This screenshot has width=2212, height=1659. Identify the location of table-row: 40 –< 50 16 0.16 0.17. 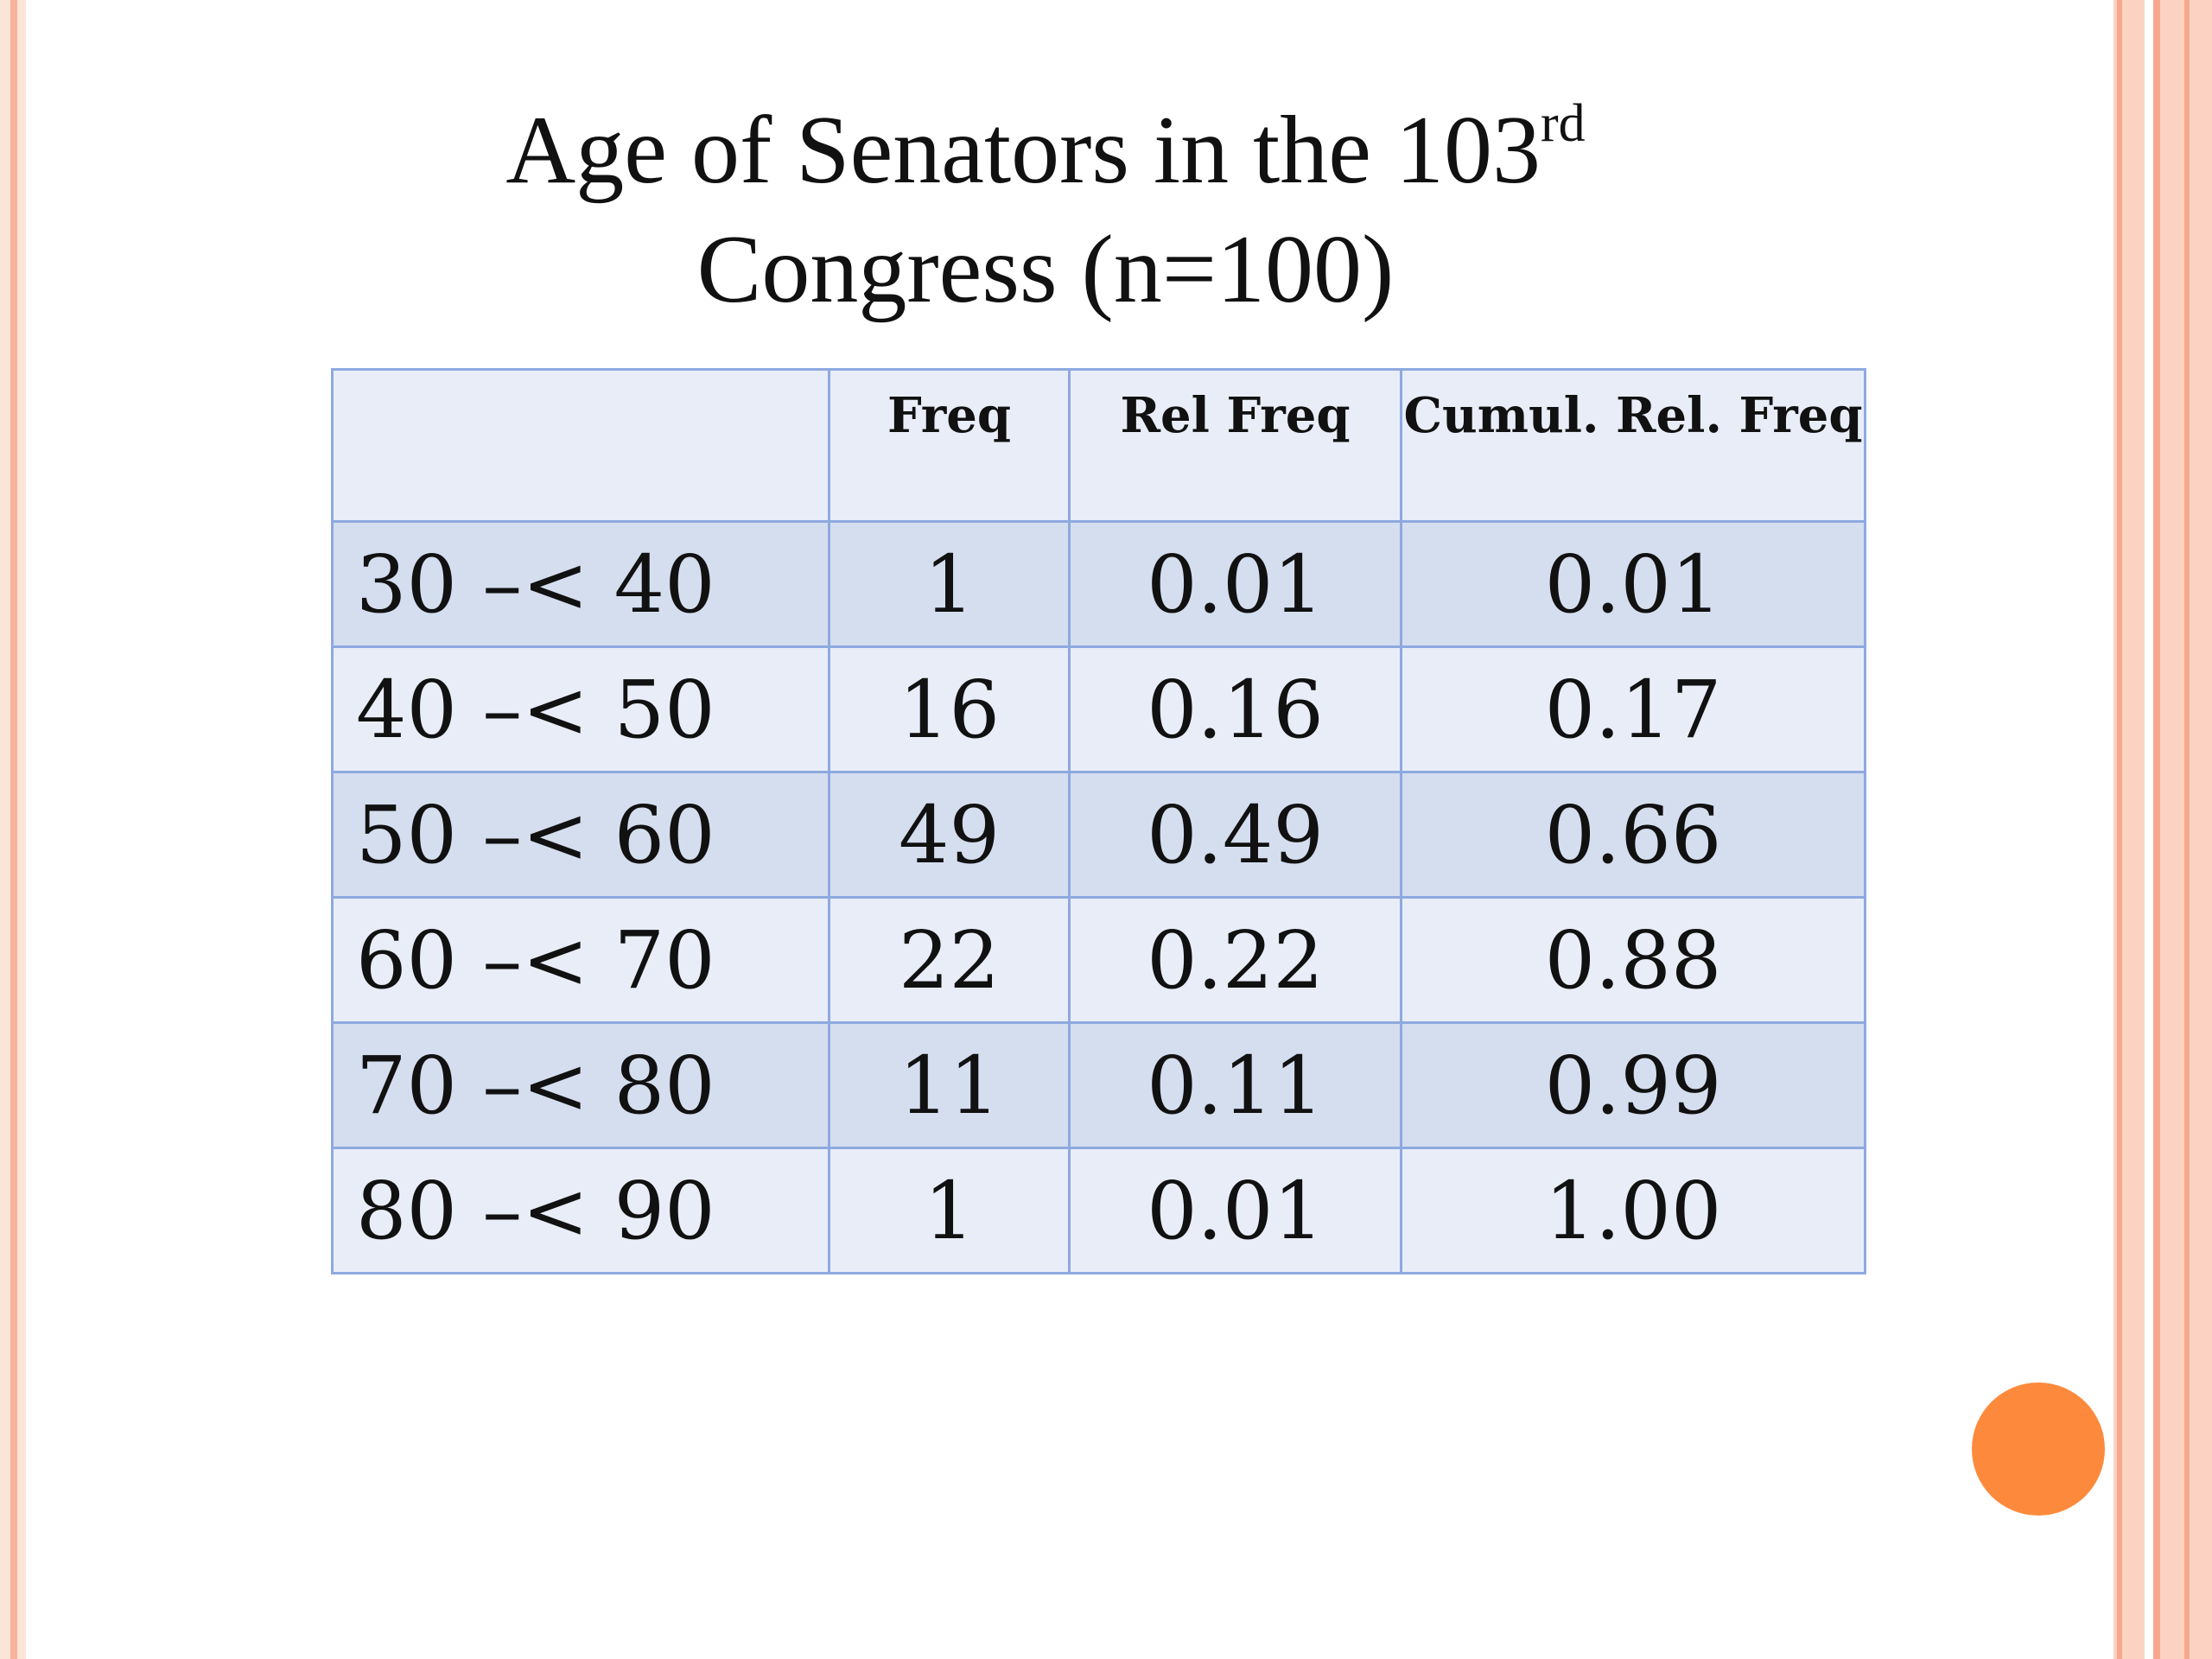
(1098, 709).